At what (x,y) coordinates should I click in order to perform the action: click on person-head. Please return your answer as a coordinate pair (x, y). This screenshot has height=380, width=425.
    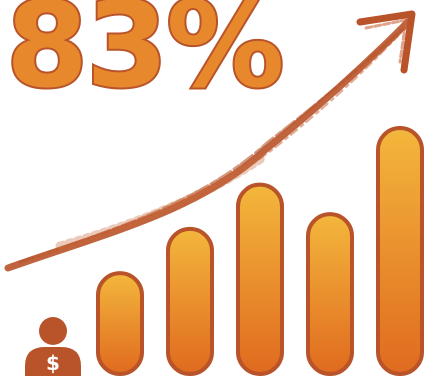
    Looking at the image, I should click on (53, 331).